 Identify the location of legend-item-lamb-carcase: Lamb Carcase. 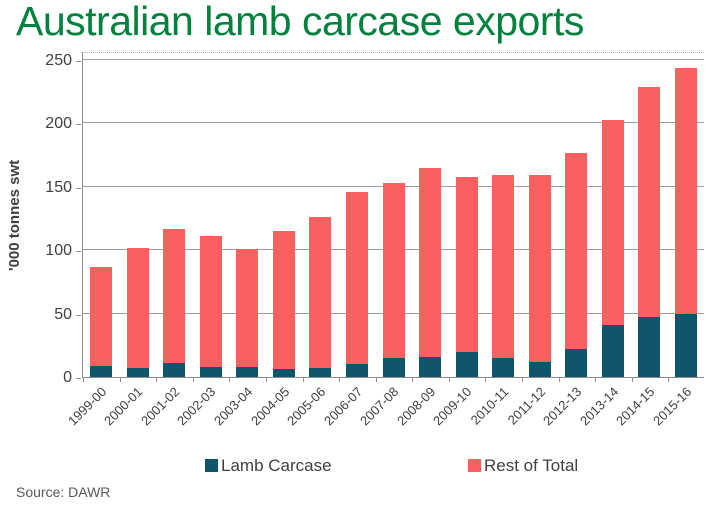
(268, 465).